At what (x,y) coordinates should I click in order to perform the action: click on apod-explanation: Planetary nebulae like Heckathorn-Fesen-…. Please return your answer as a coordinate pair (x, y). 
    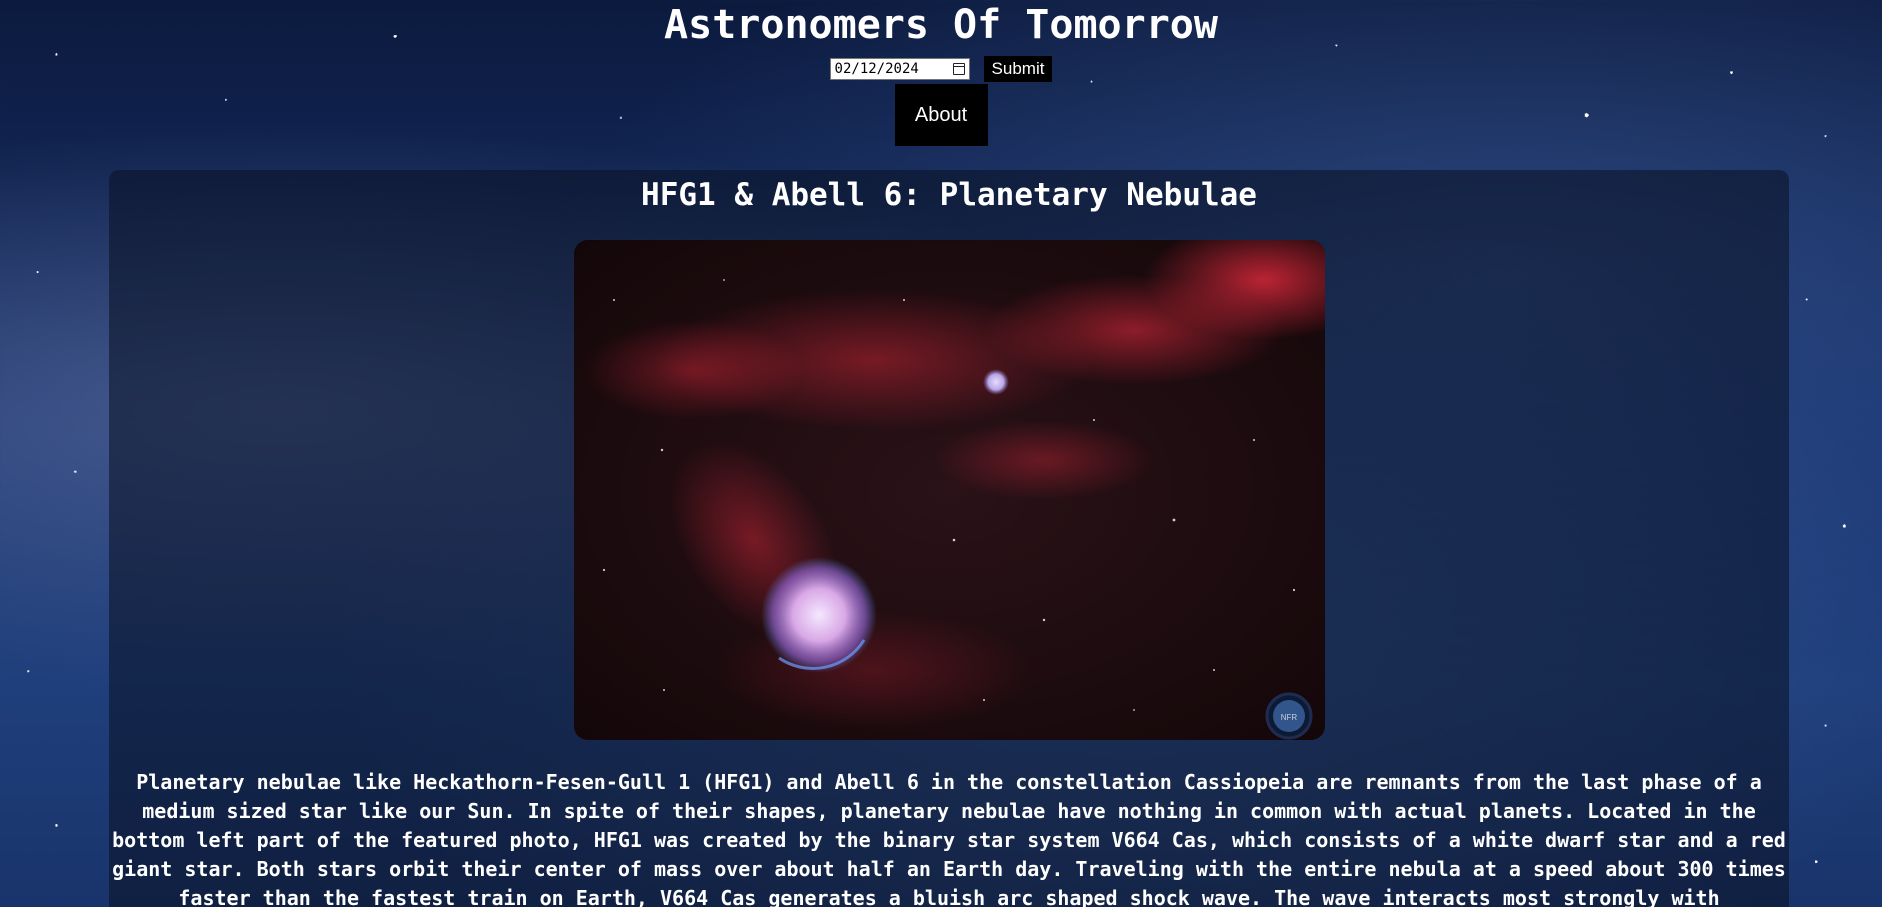
    Looking at the image, I should click on (949, 838).